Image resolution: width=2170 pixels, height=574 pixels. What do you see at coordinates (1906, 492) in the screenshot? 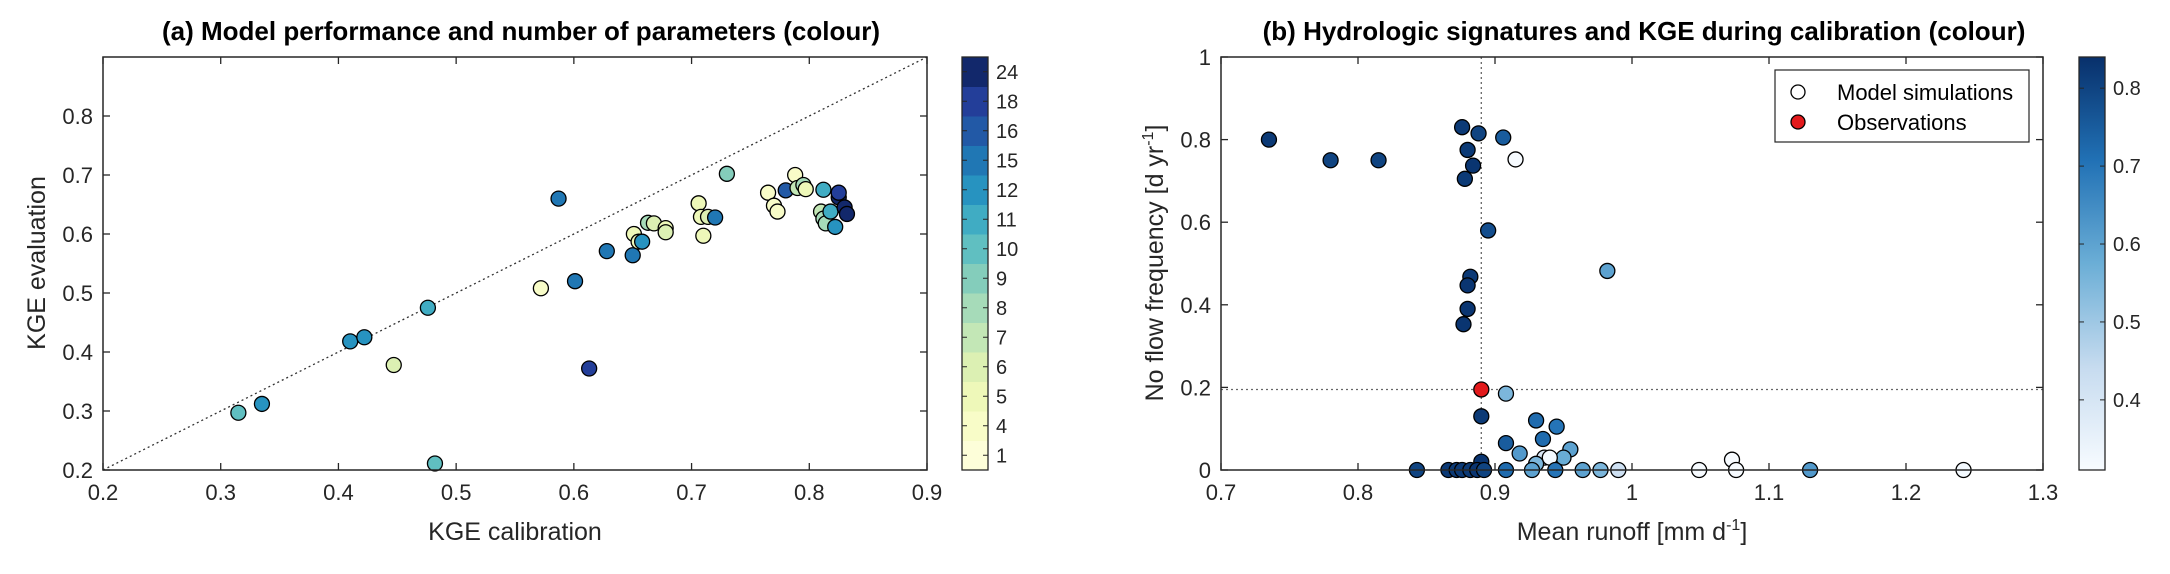
I see `x-tick-label: 1.2` at bounding box center [1906, 492].